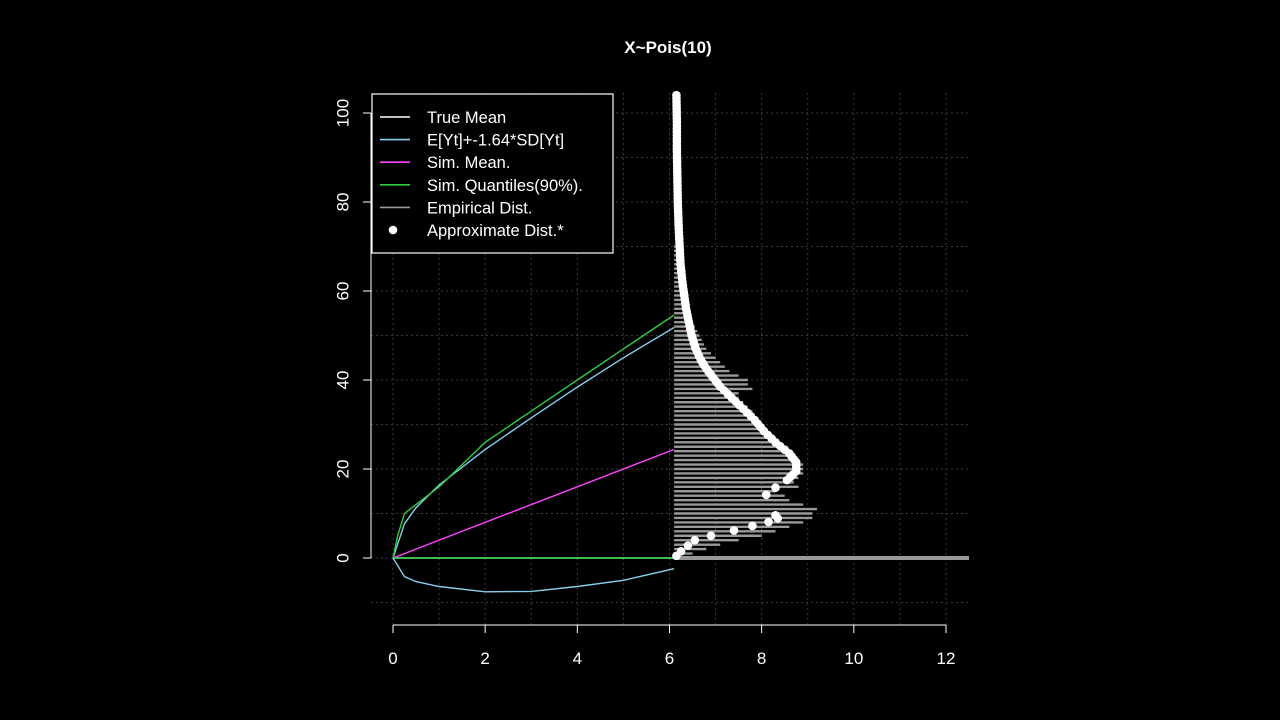  Describe the element at coordinates (484, 658) in the screenshot. I see `x-tick-label: 2` at that location.